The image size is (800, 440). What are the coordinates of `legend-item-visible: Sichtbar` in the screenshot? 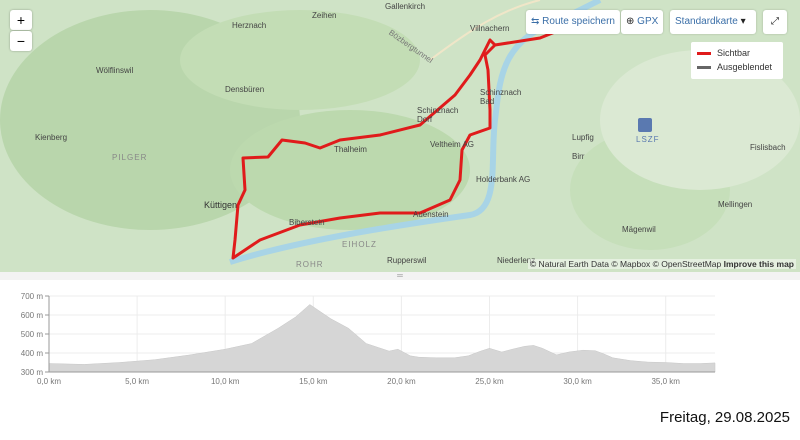 It's located at (737, 53).